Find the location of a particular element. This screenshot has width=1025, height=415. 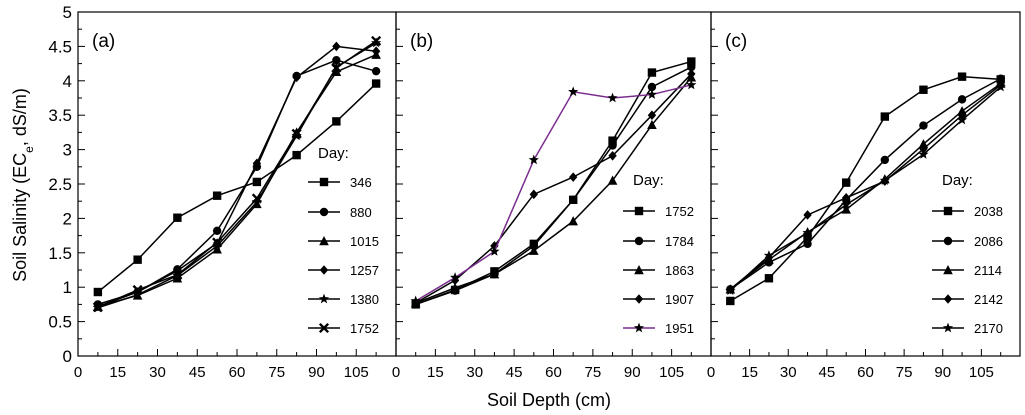

x-tick-label: 15 is located at coordinates (435, 372).